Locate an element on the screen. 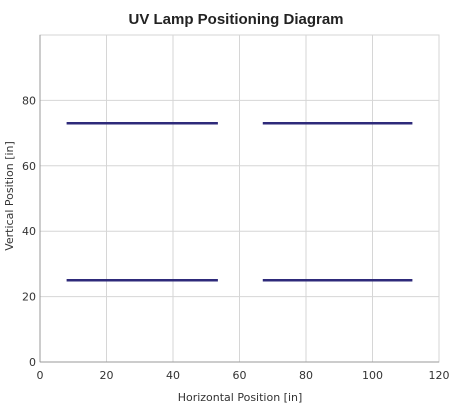  x-tick-label: 120 is located at coordinates (439, 375).